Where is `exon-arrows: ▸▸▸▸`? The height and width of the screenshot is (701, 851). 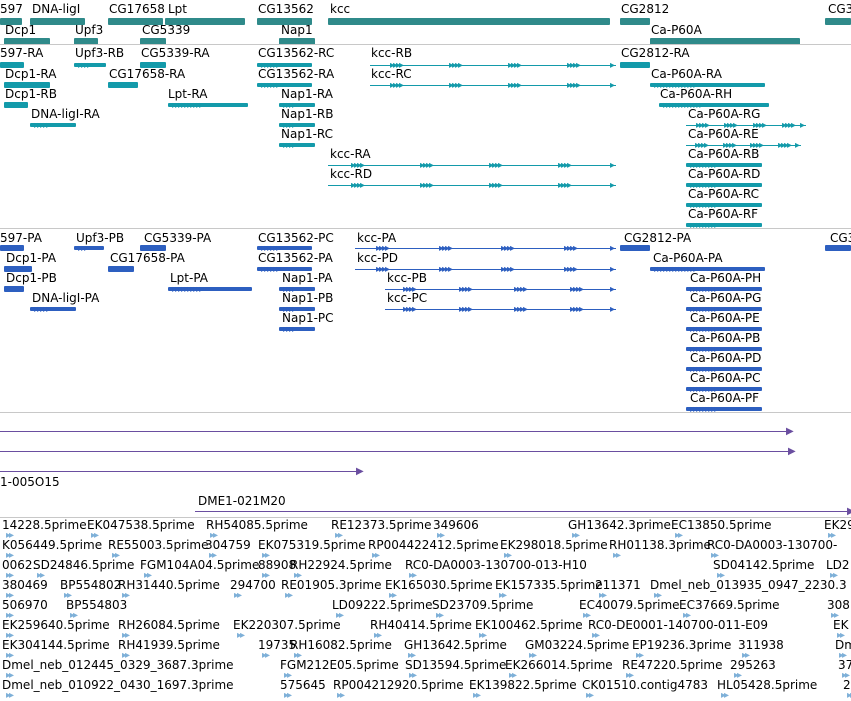 exon-arrows: ▸▸▸▸ is located at coordinates (757, 145).